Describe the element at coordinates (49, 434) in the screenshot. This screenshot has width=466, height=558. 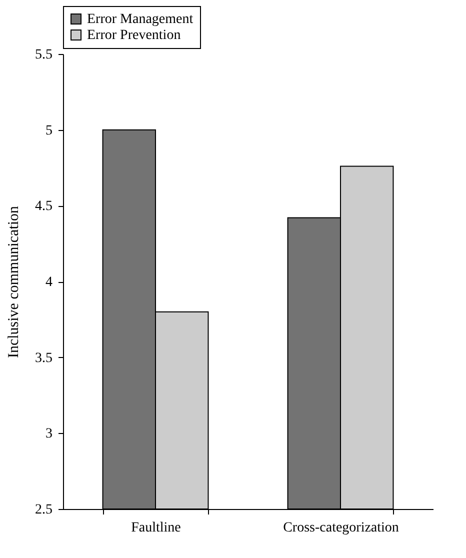
I see `y-tick-label: 3` at that location.